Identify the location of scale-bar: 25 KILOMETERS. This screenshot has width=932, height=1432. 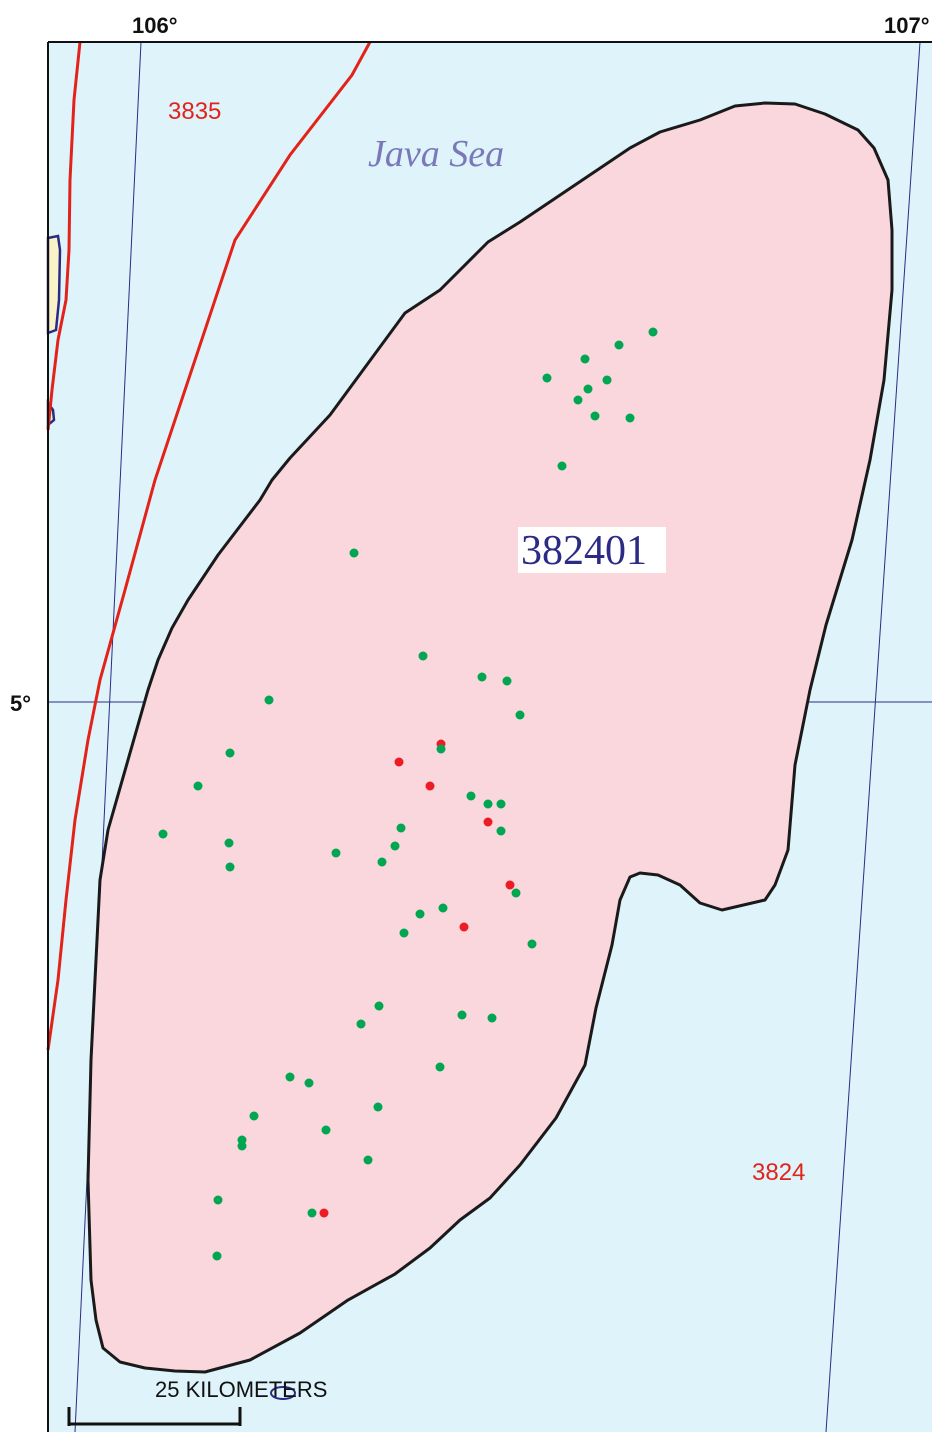
(197, 1401).